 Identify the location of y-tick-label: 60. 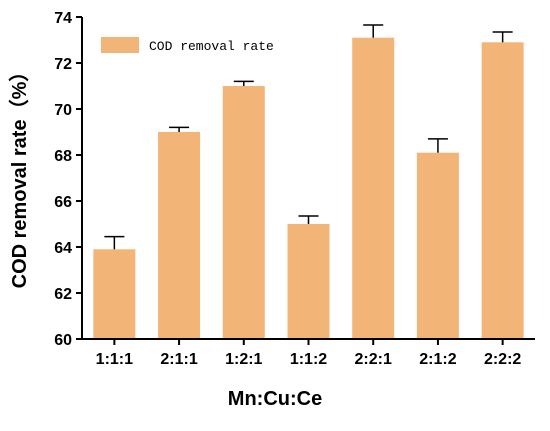
(63, 340).